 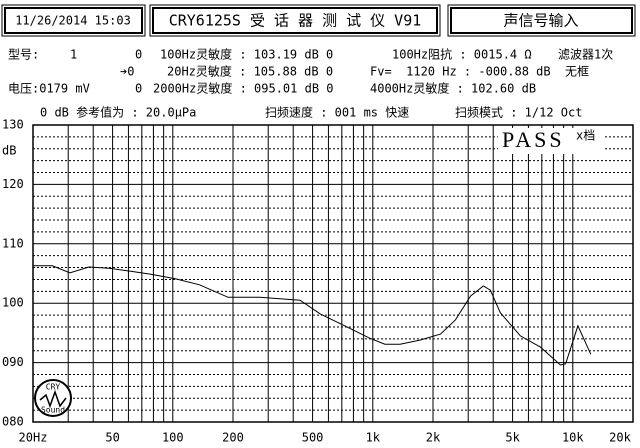 I want to click on info: 1, so click(x=73, y=55).